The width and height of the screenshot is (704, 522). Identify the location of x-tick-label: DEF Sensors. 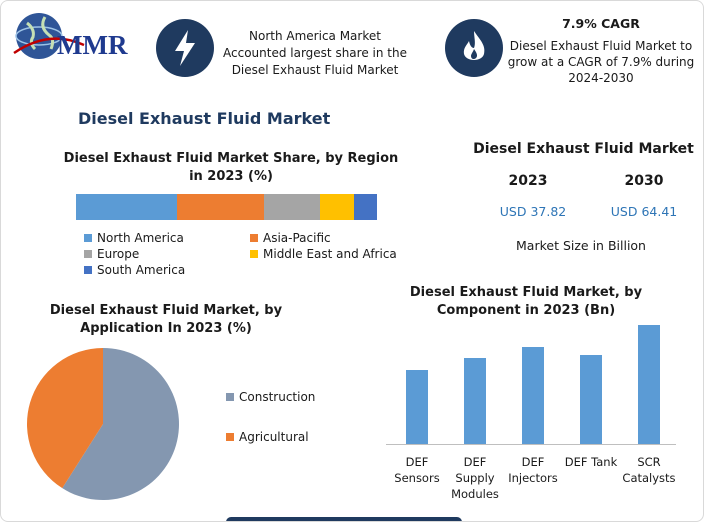
(417, 470).